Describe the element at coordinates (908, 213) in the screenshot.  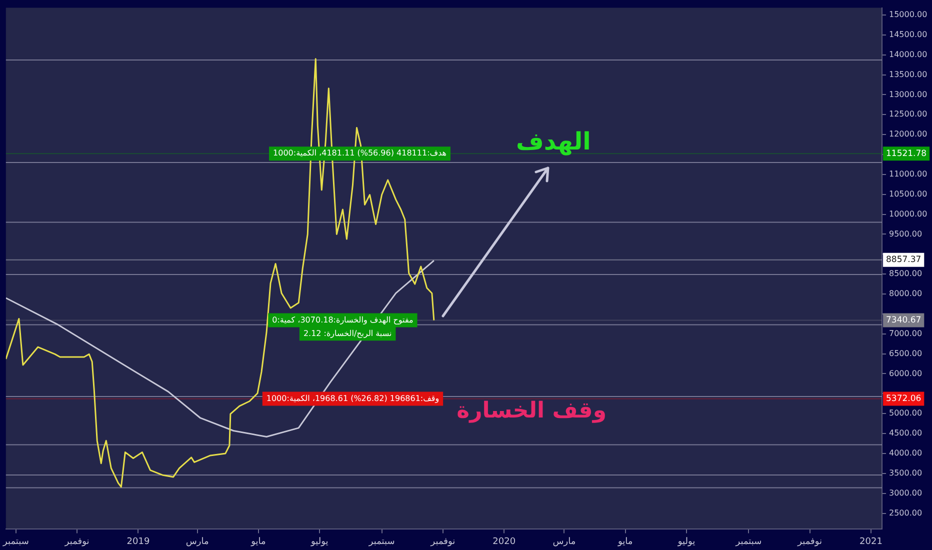
I see `y-tick-label: 10000.00` at that location.